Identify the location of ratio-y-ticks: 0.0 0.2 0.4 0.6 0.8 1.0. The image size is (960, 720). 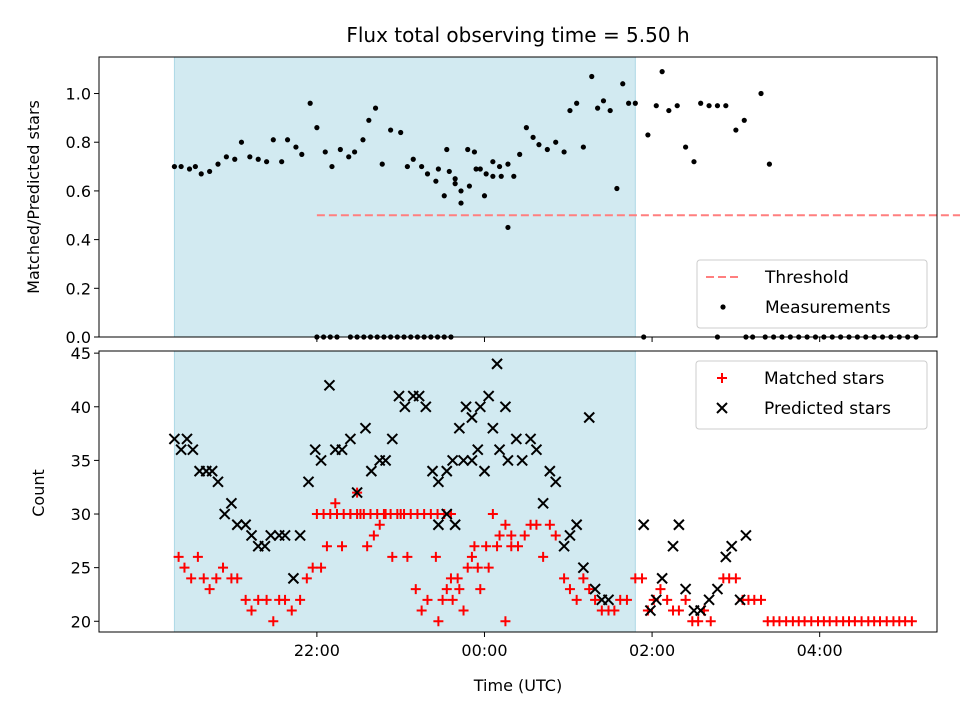
(82, 216).